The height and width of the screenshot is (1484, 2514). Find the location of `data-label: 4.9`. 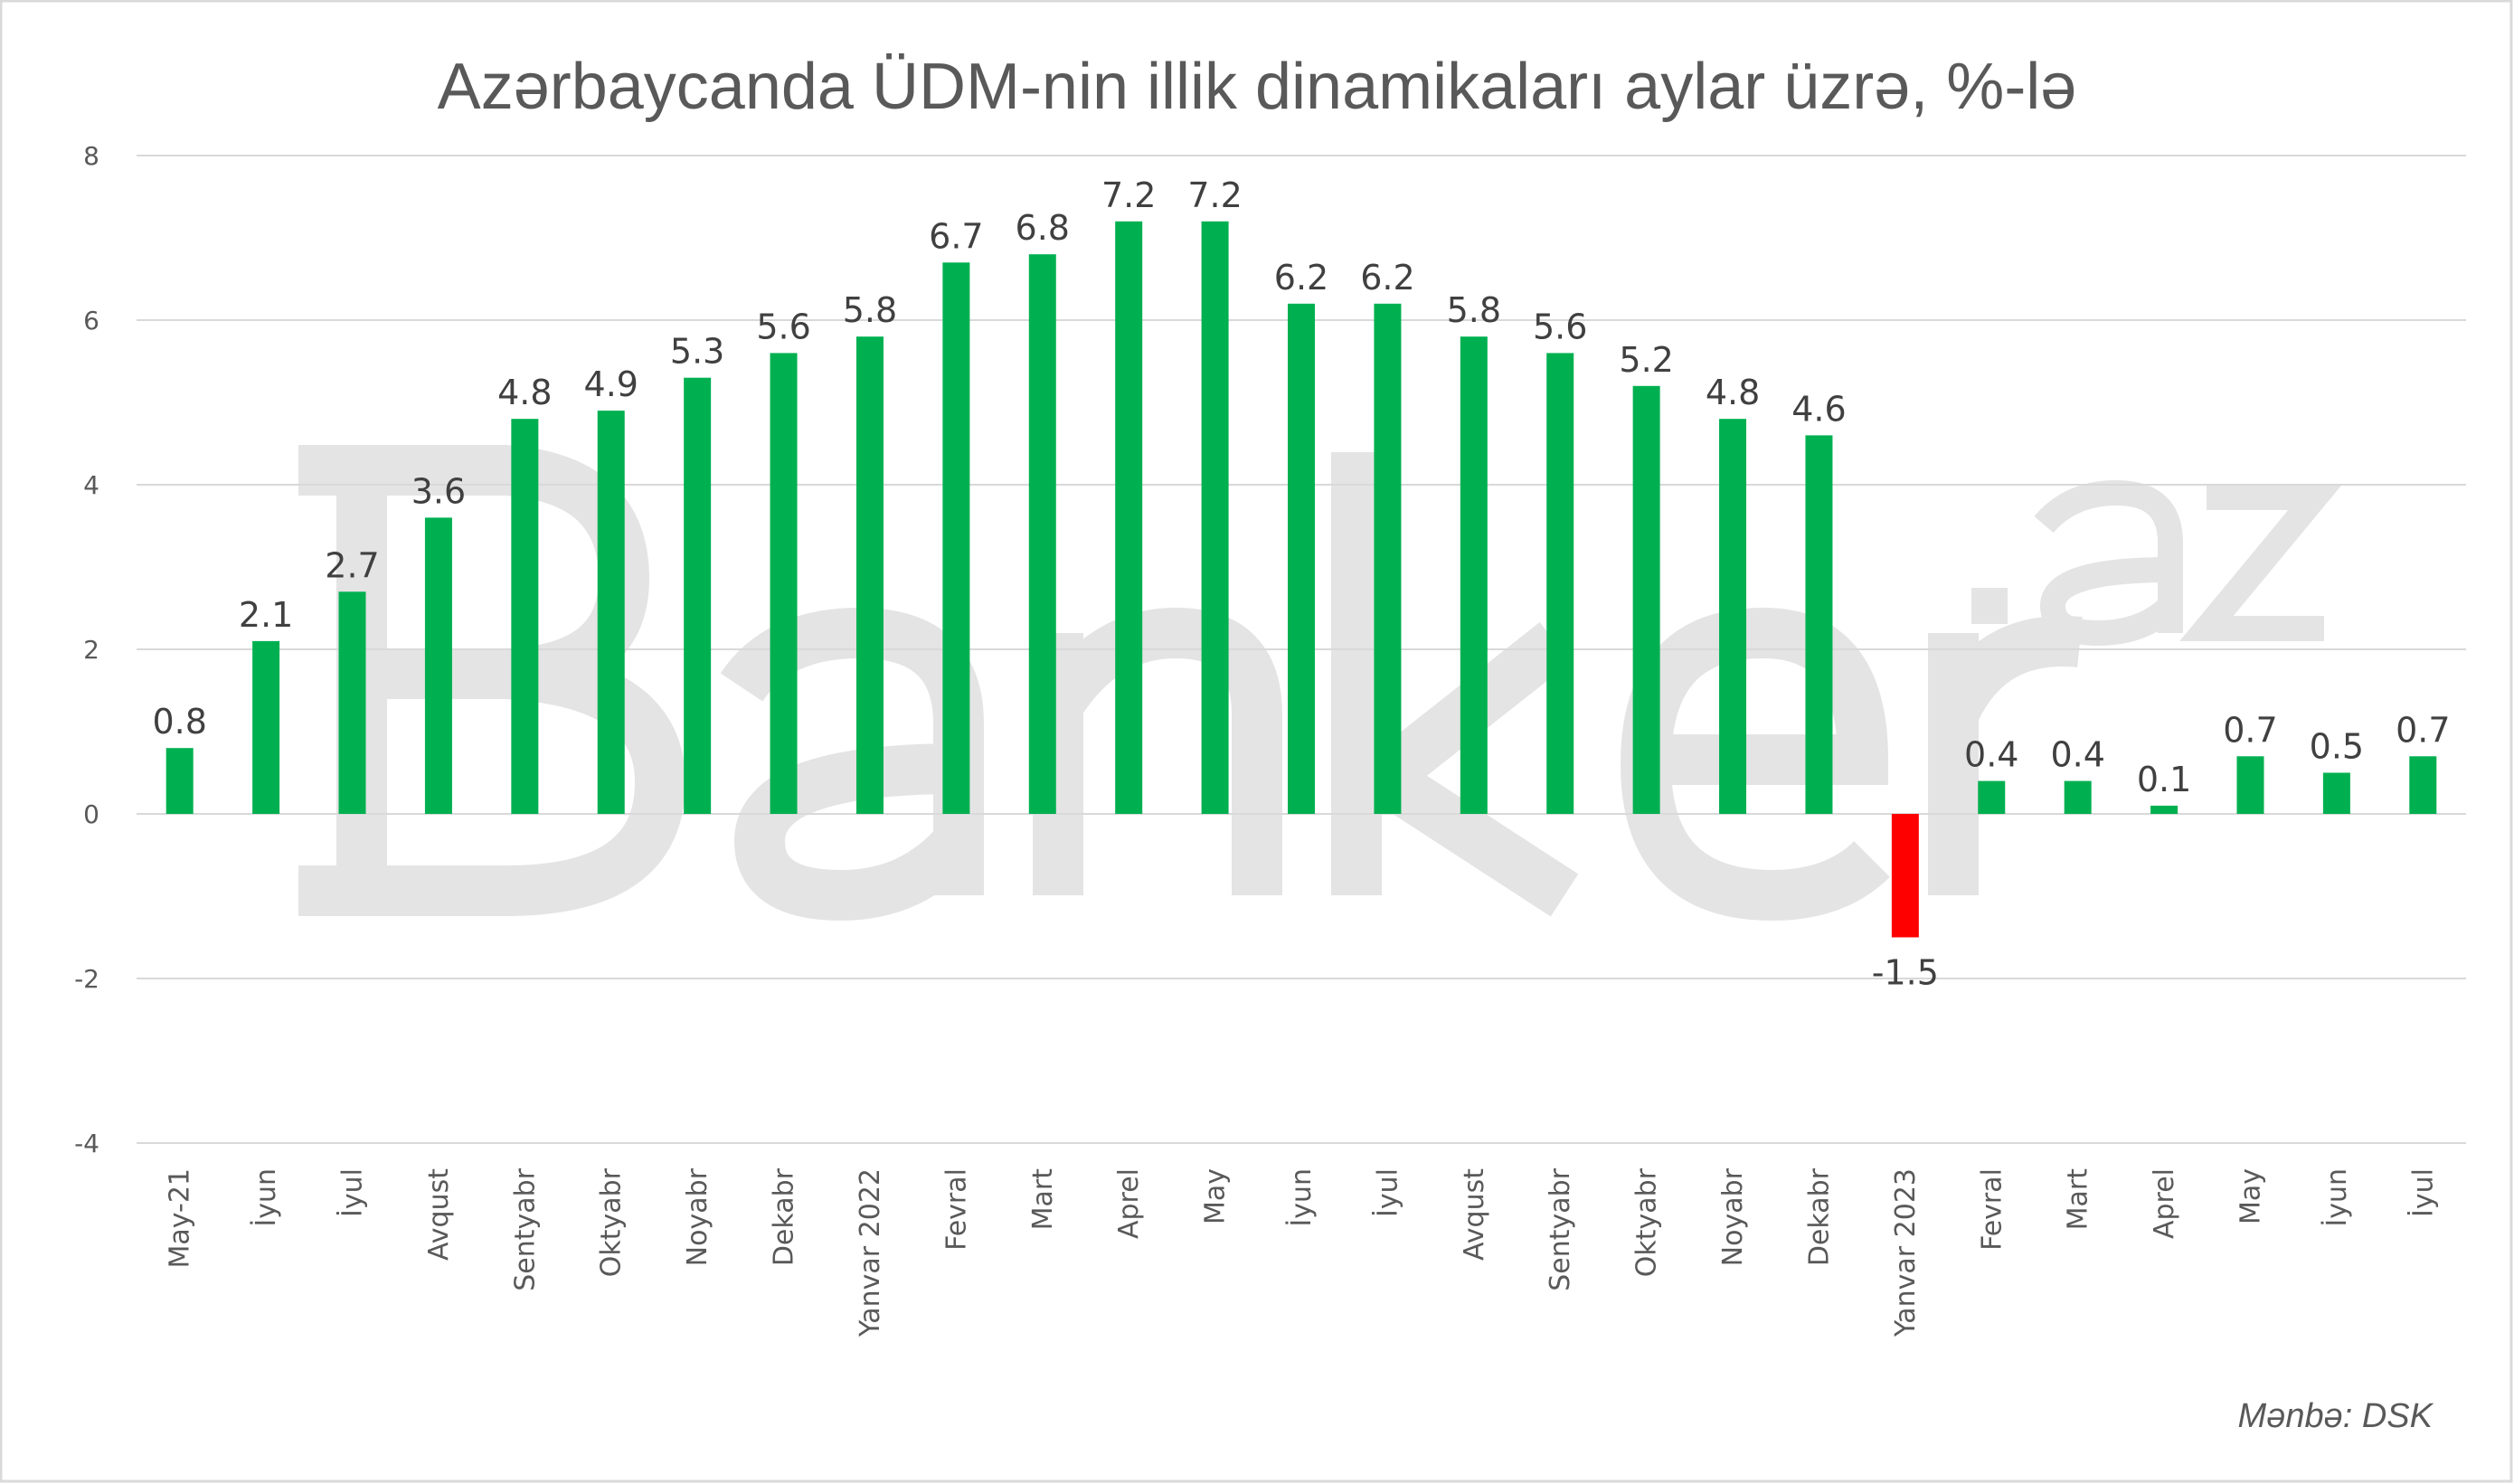

data-label: 4.9 is located at coordinates (611, 384).